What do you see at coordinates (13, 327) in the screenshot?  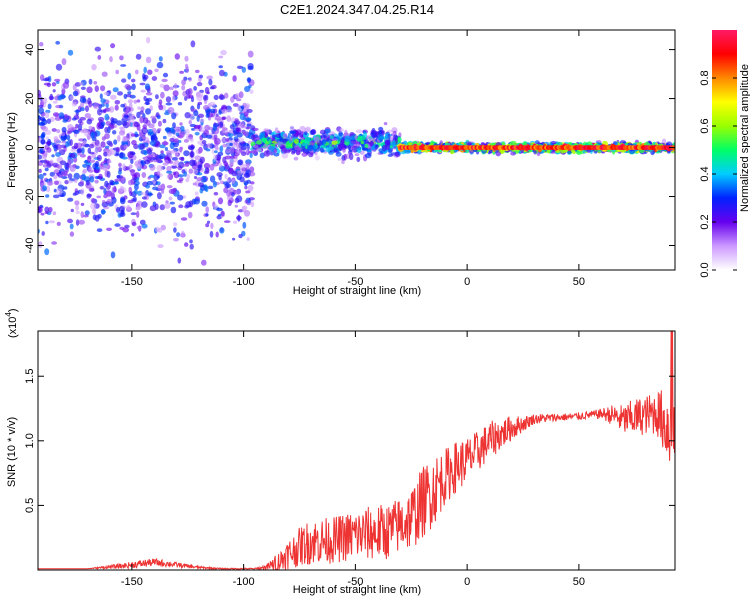 I see `snr-y-multiplier-base: (x10` at bounding box center [13, 327].